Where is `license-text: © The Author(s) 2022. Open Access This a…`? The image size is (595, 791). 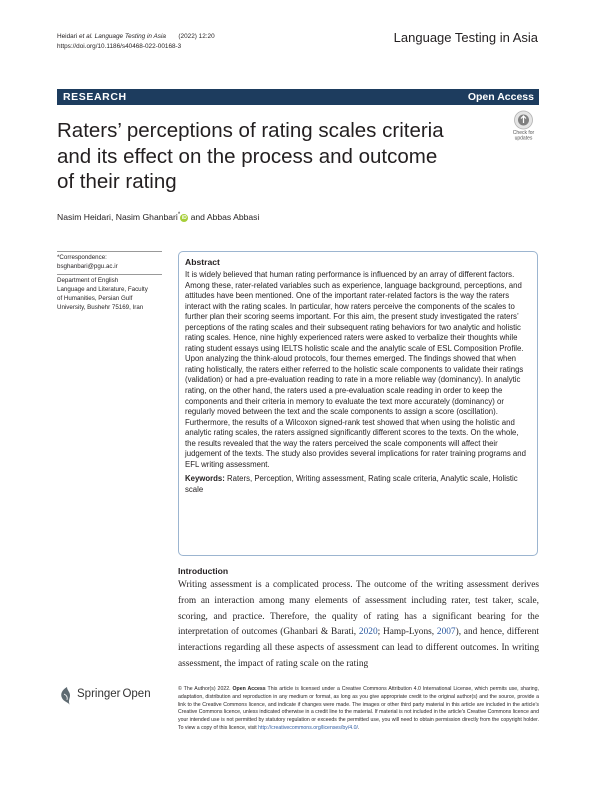 license-text: © The Author(s) 2022. Open Access This a… is located at coordinates (358, 709).